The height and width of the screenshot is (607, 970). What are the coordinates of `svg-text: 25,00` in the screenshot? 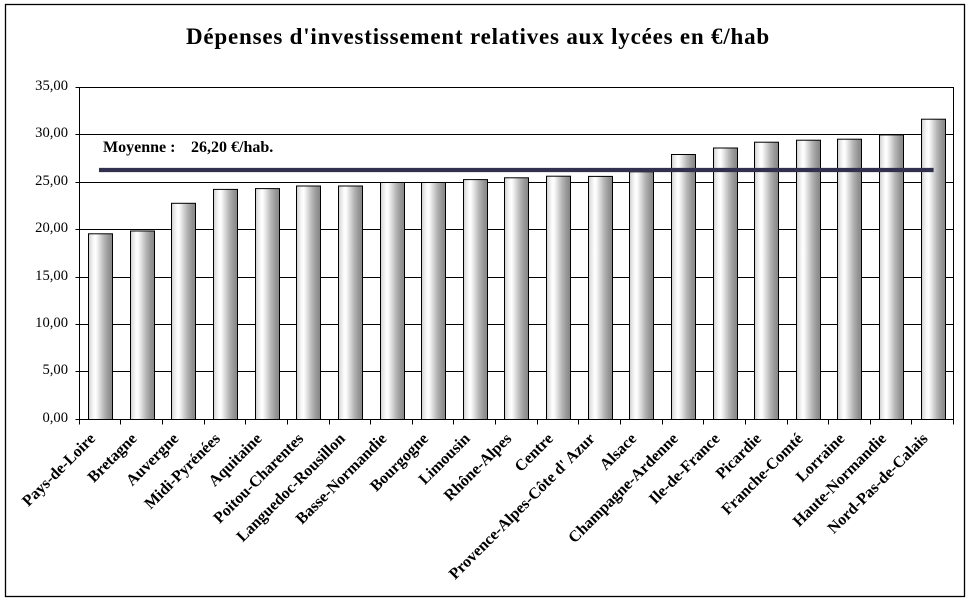 It's located at (51, 181).